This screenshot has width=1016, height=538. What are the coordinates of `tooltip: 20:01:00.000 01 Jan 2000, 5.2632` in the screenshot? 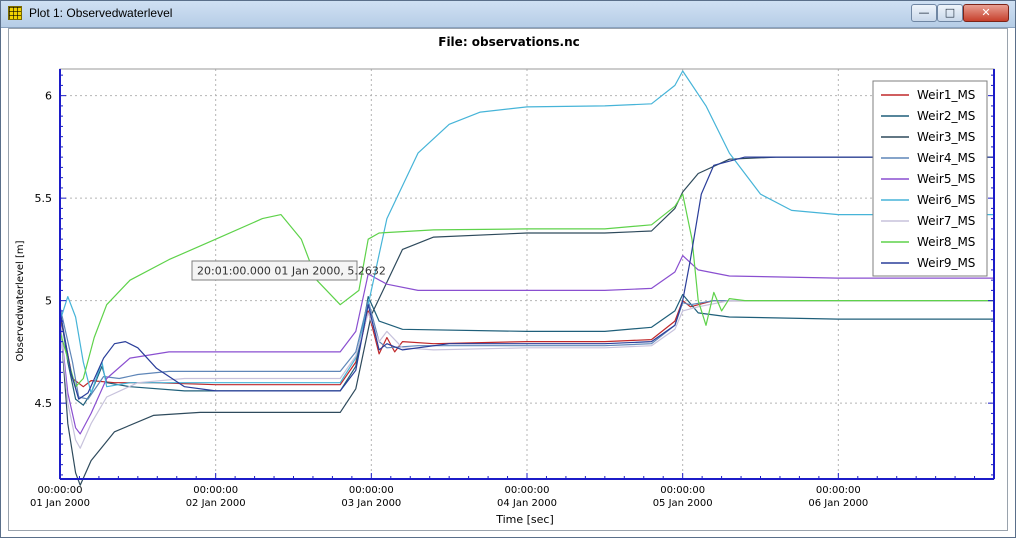 It's located at (288, 270).